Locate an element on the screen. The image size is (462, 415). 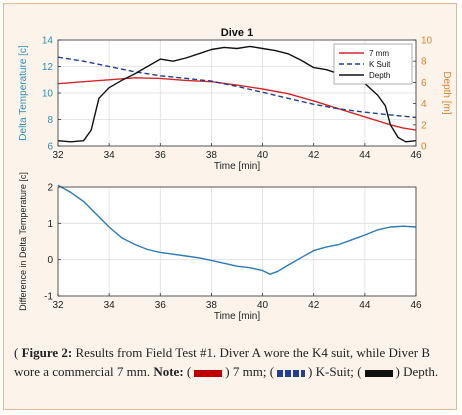
y-tick-label: 0 is located at coordinates (50, 260).